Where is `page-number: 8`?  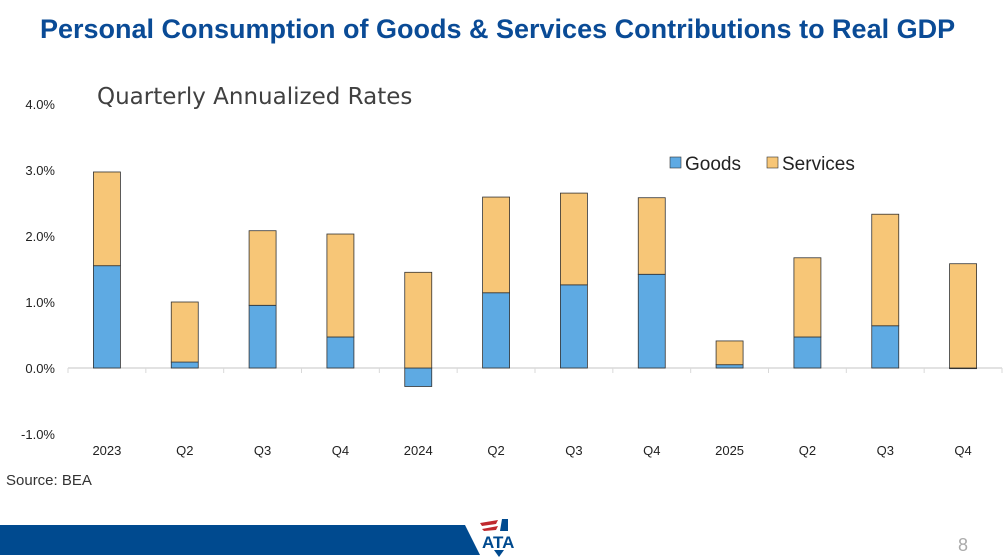 page-number: 8 is located at coordinates (963, 545).